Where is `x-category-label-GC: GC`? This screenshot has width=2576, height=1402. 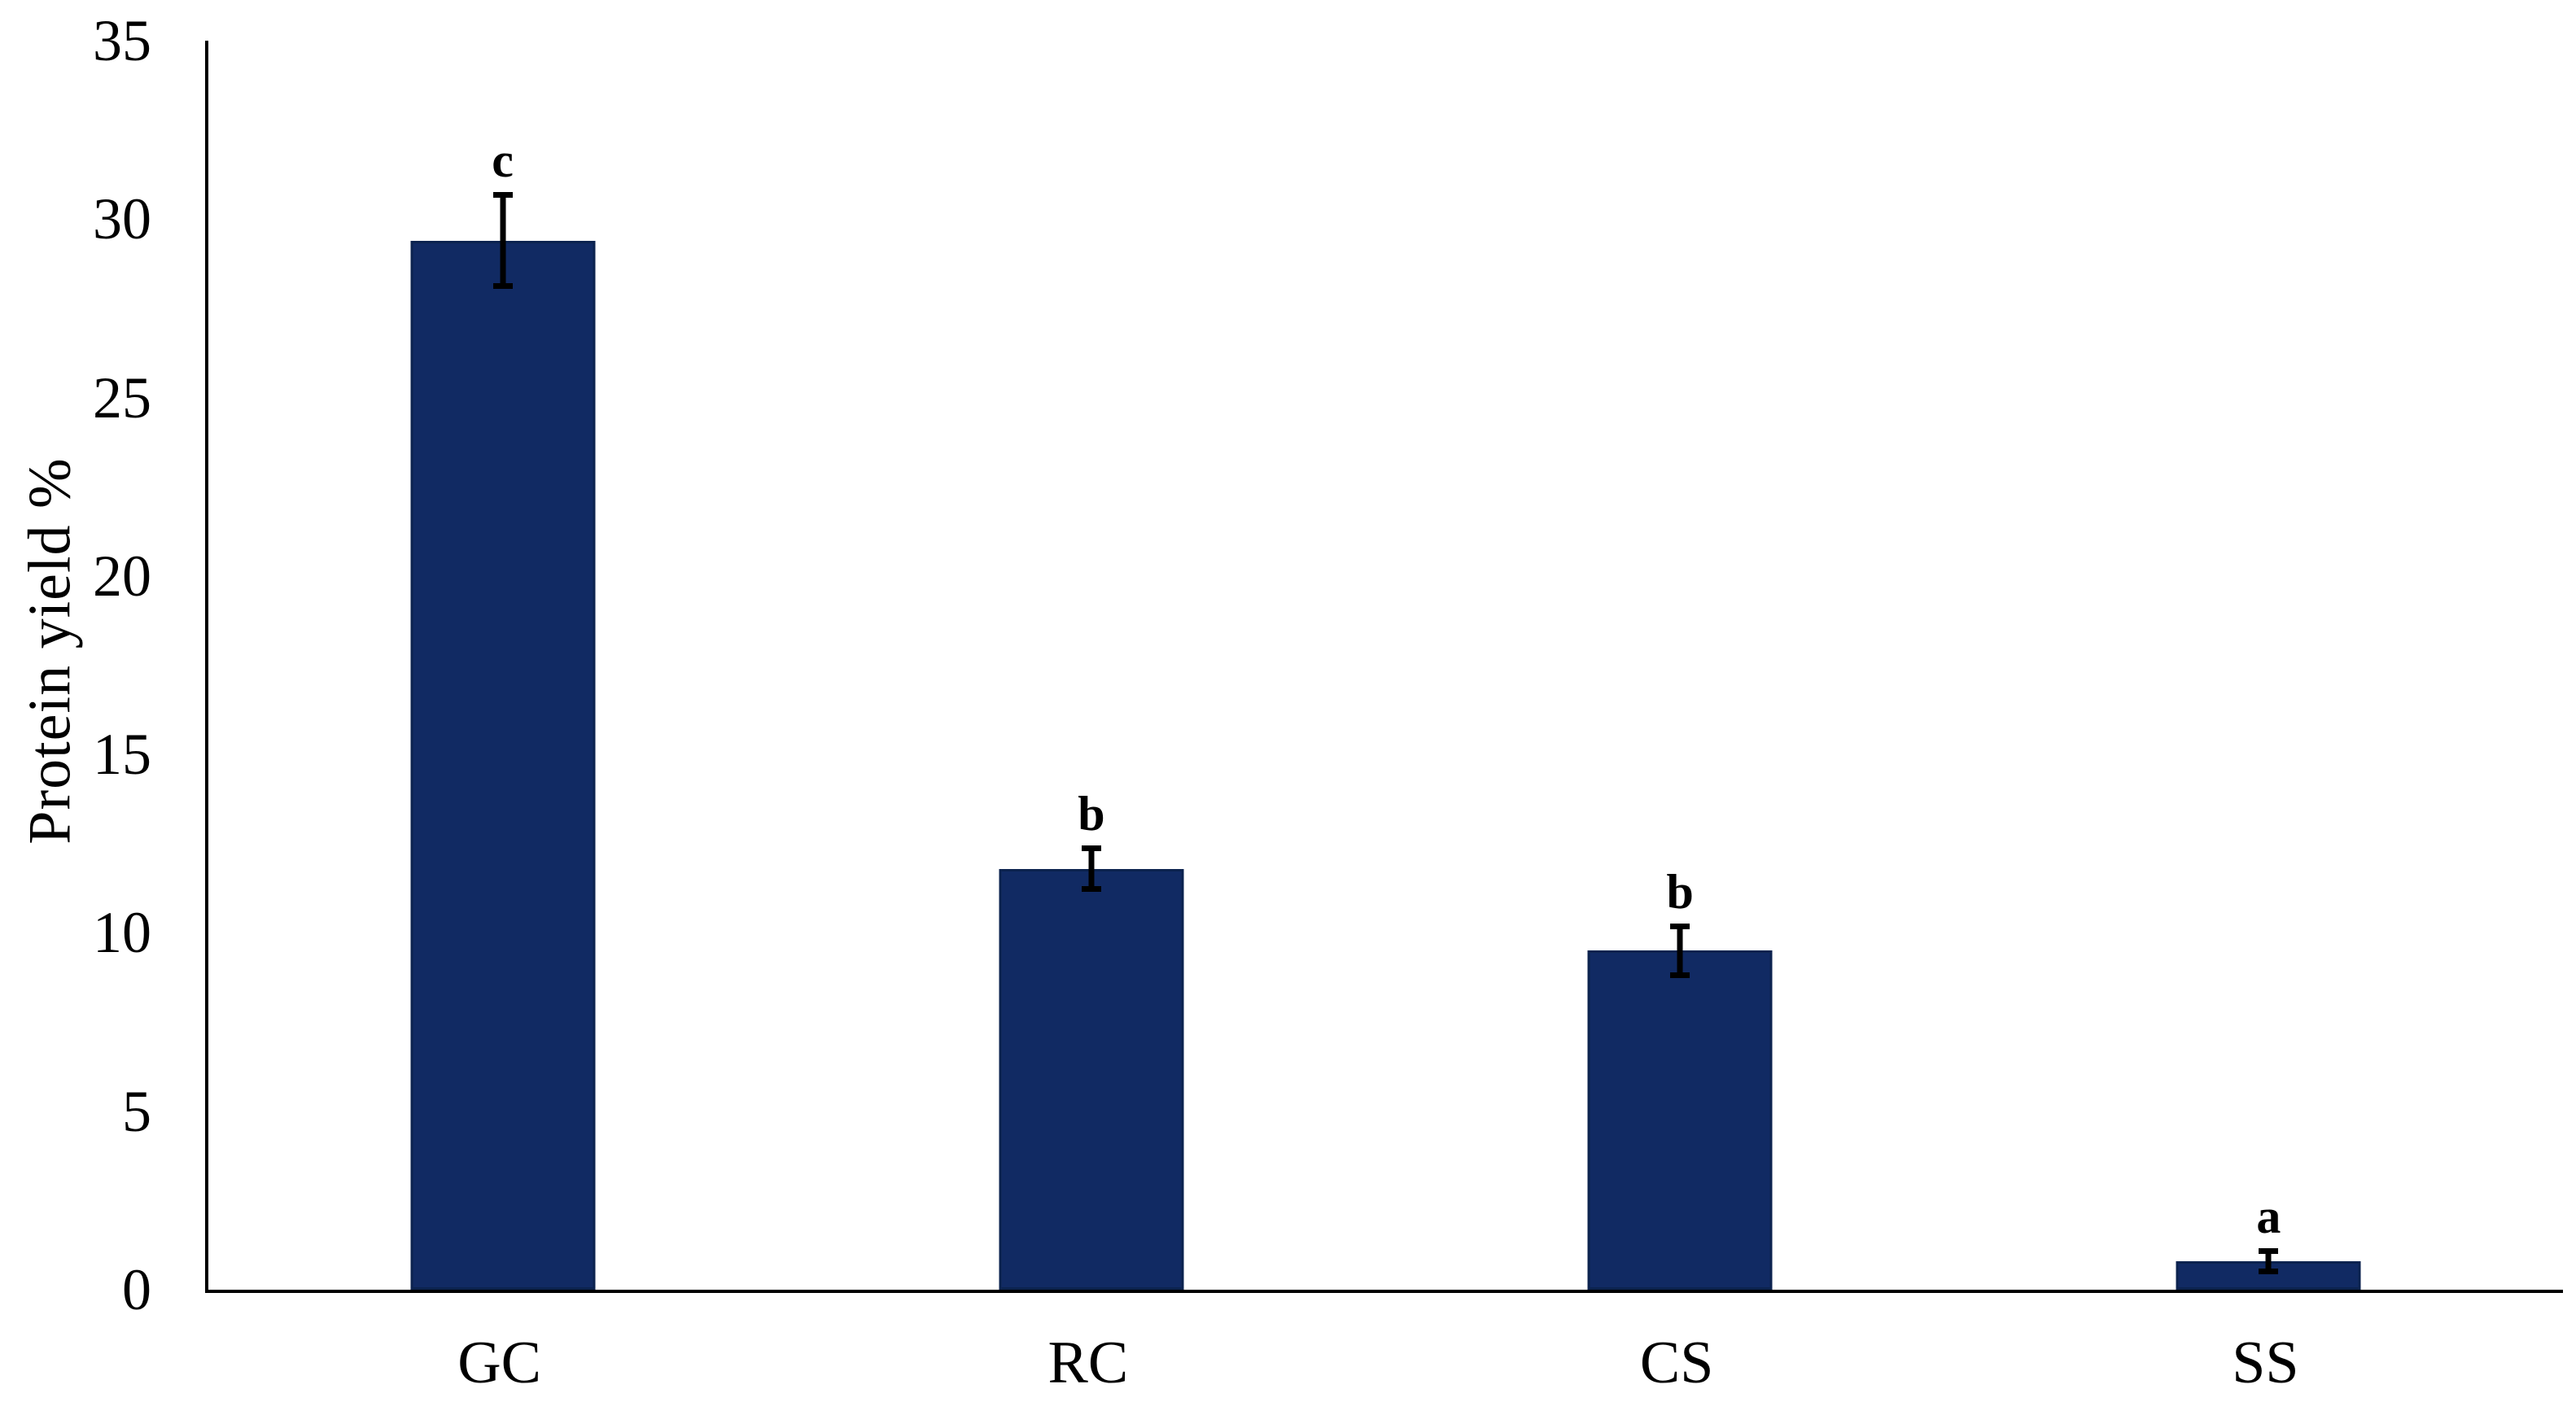 x-category-label-GC: GC is located at coordinates (499, 1363).